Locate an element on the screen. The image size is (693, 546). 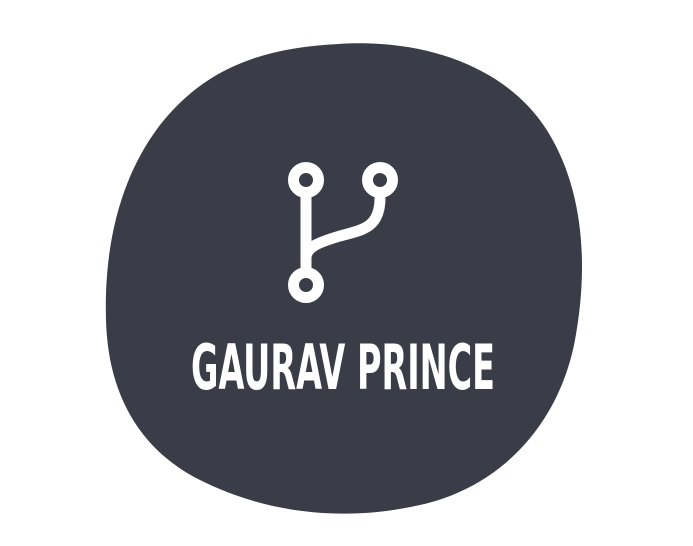
logo-text: GAURAV PRINCE is located at coordinates (343, 367).